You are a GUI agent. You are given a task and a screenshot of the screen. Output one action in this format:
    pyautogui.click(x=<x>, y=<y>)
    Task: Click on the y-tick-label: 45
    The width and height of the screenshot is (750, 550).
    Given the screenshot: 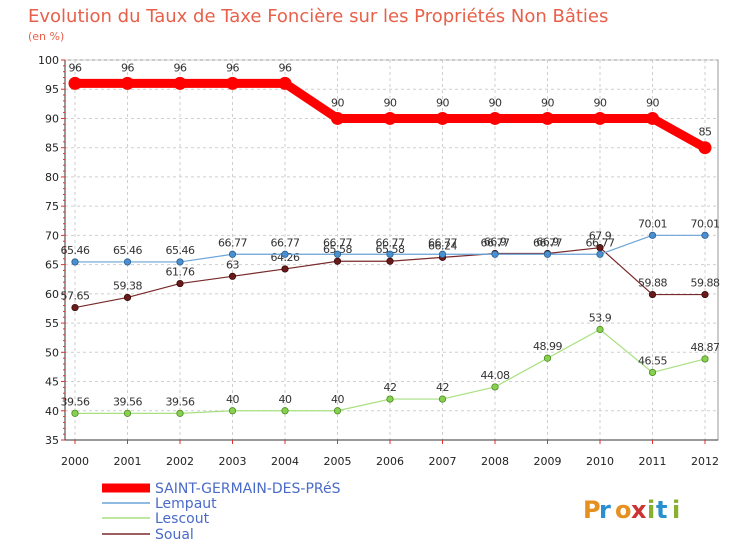 What is the action you would take?
    pyautogui.click(x=52, y=382)
    